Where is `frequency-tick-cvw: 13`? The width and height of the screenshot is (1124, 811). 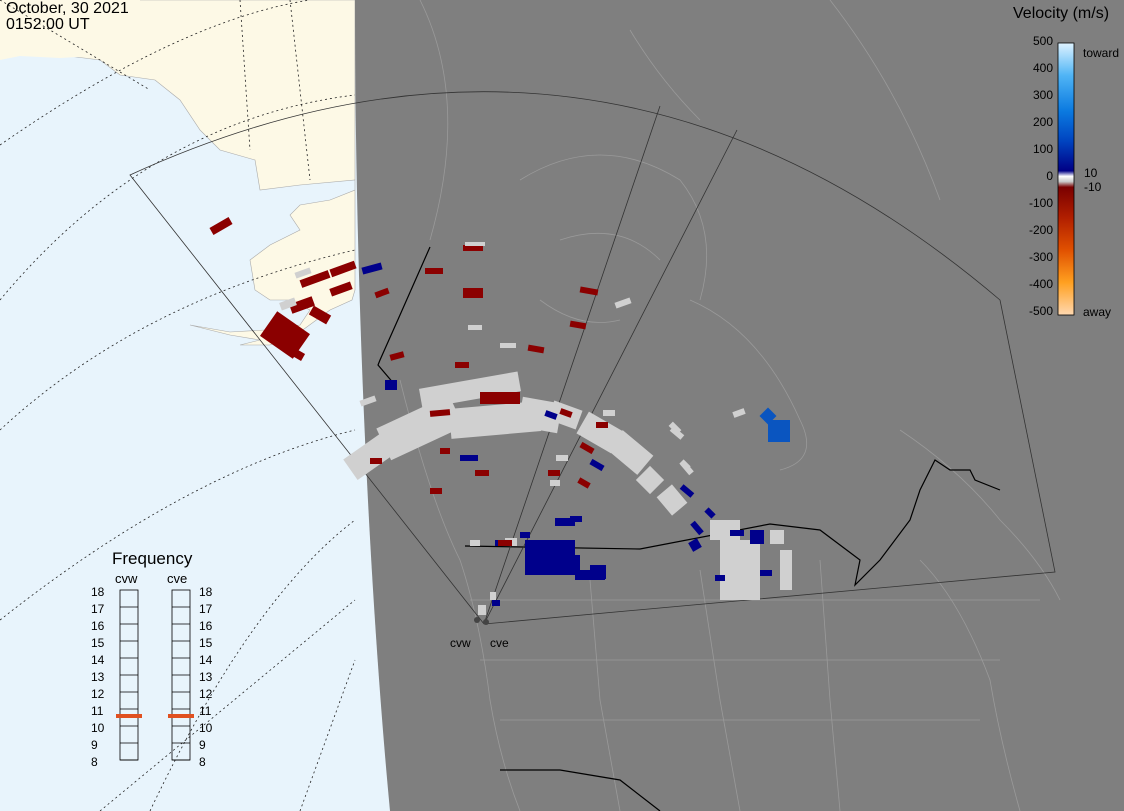
frequency-tick-cvw: 13 is located at coordinates (98, 677).